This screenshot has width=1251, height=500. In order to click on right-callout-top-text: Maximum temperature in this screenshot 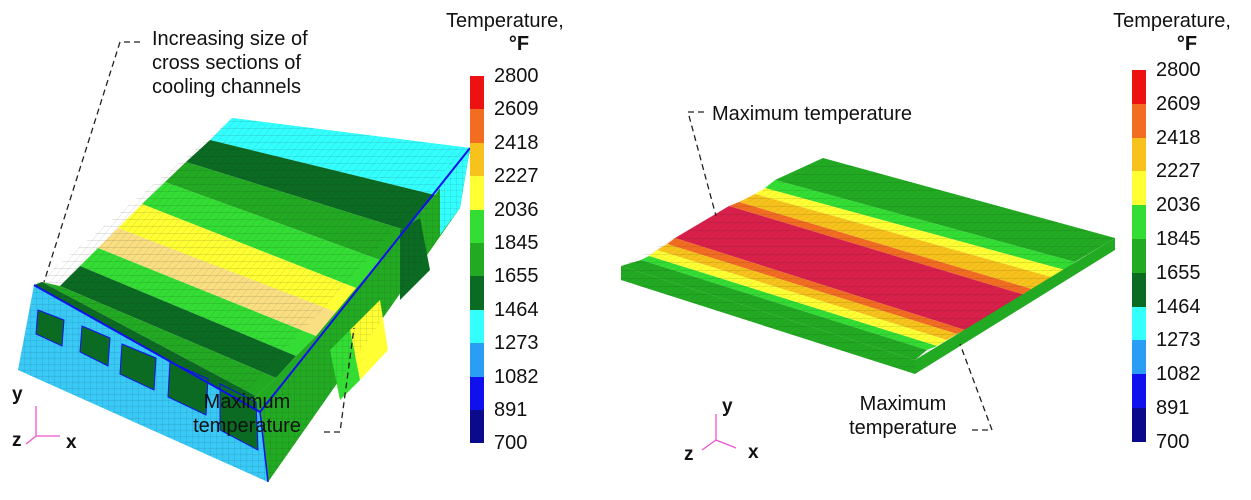, I will do `click(812, 114)`.